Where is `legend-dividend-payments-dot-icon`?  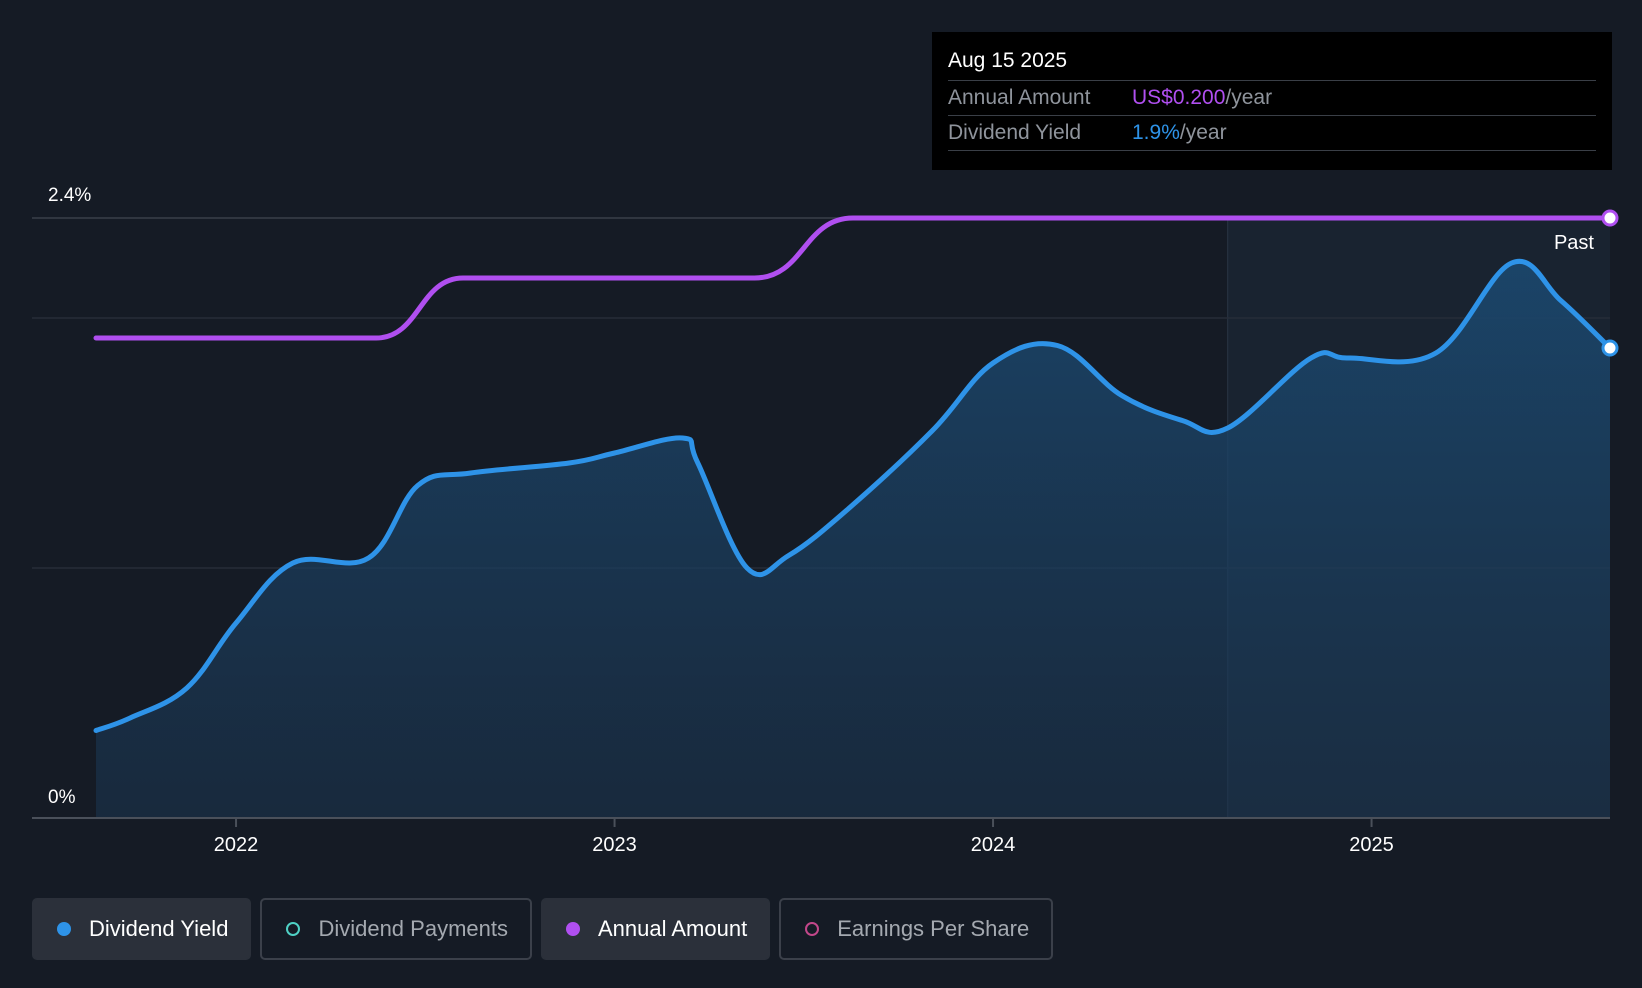
legend-dividend-payments-dot-icon is located at coordinates (293, 929).